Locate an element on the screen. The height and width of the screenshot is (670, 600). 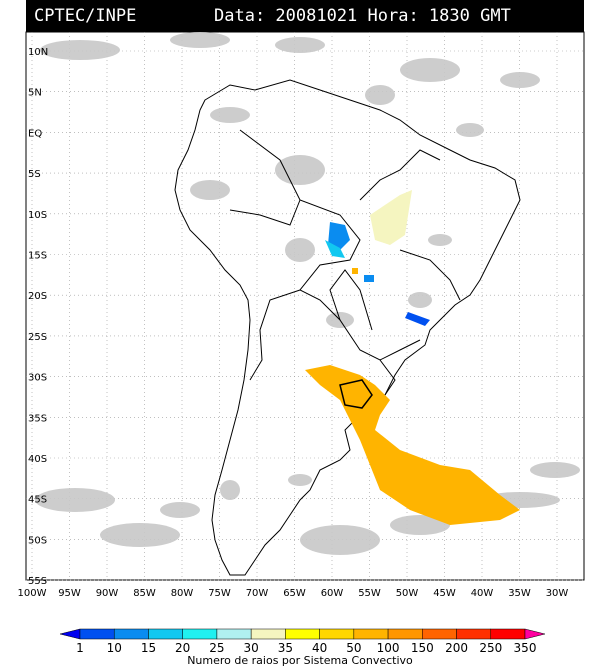
latitude-labels: 10N 5N EQ 5S 10S 15S 20S 25S 30S 35S 40S 45S 50S 55S is located at coordinates (38, 317).